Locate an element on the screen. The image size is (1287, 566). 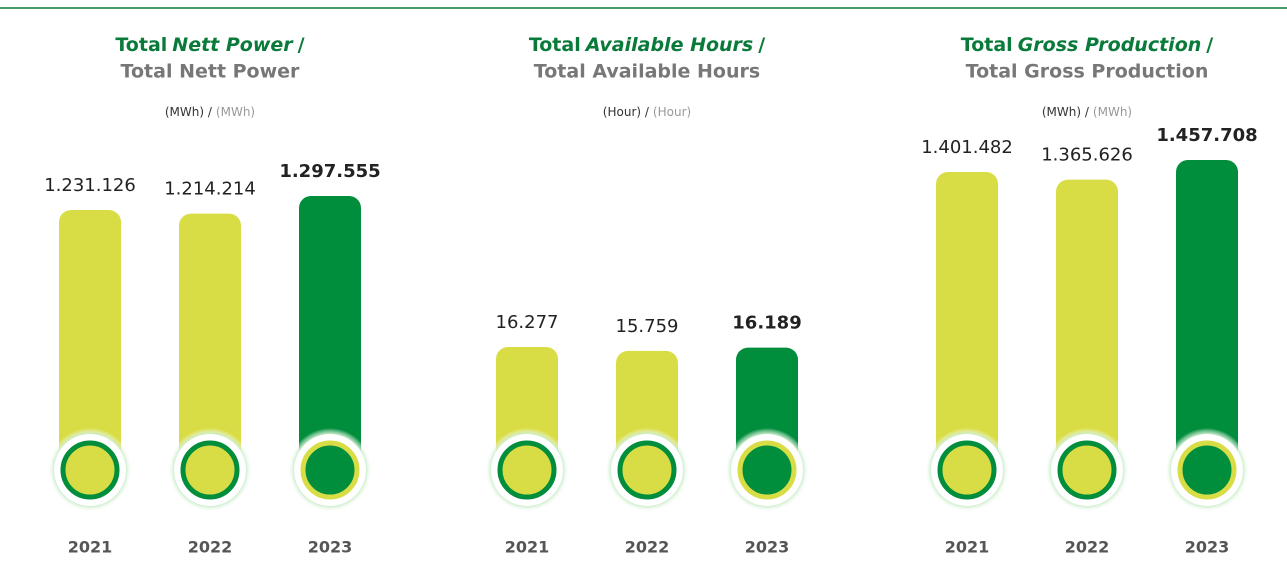
chart-title: Total Available Hours / is located at coordinates (647, 45).